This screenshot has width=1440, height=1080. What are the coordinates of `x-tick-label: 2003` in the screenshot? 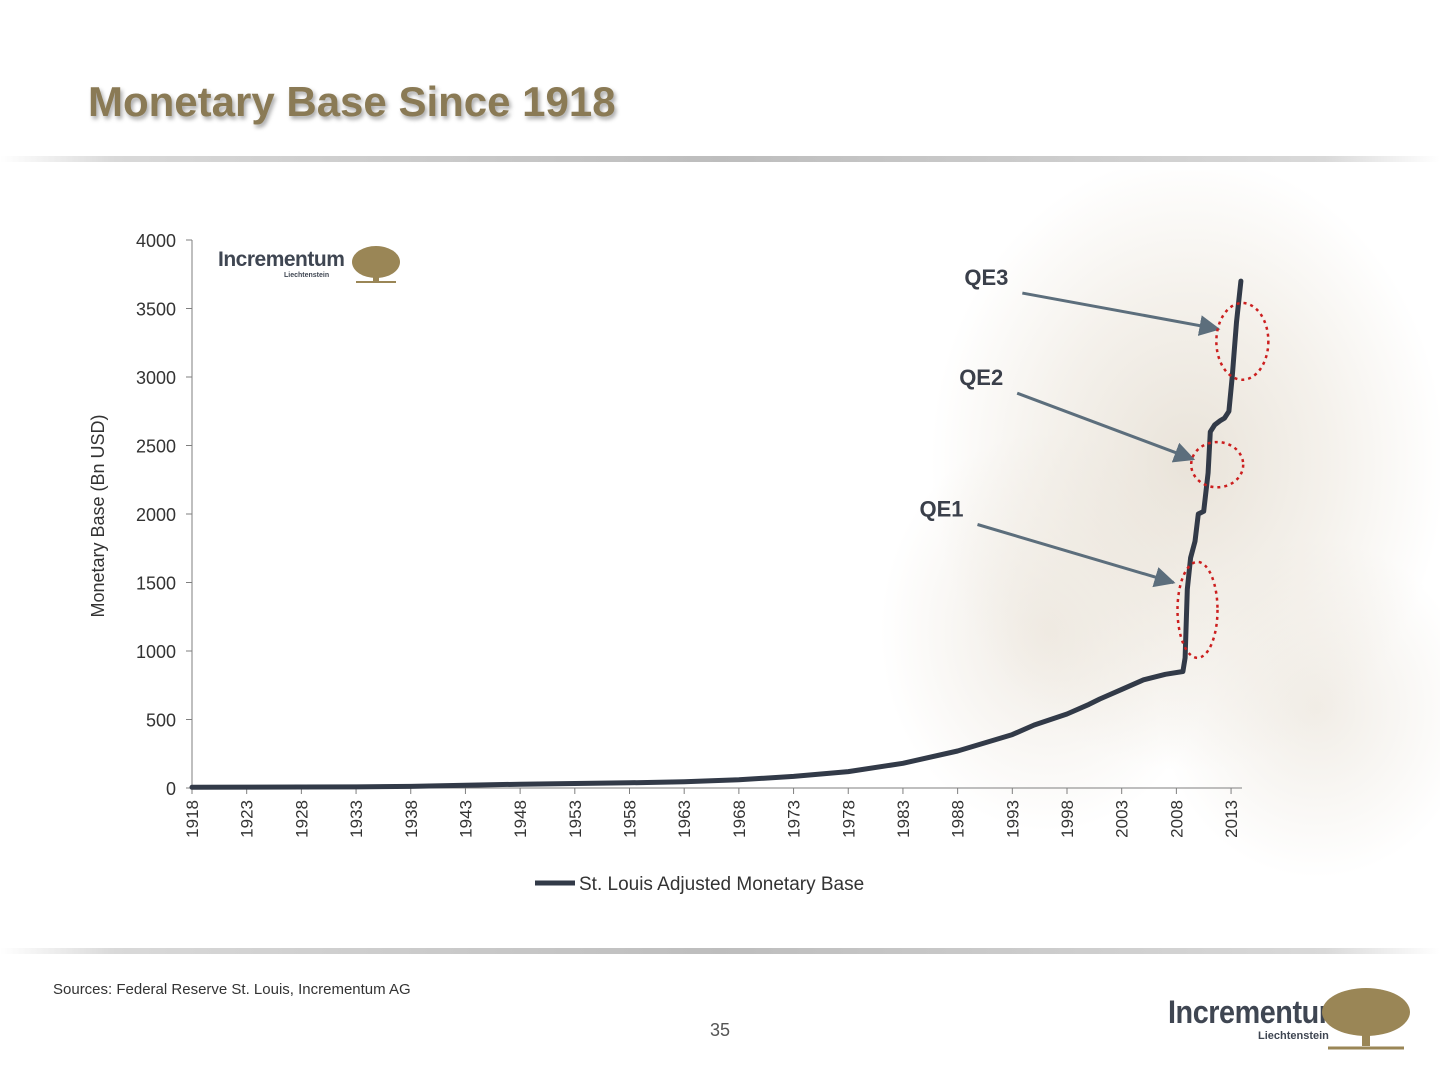 It's located at (1122, 819).